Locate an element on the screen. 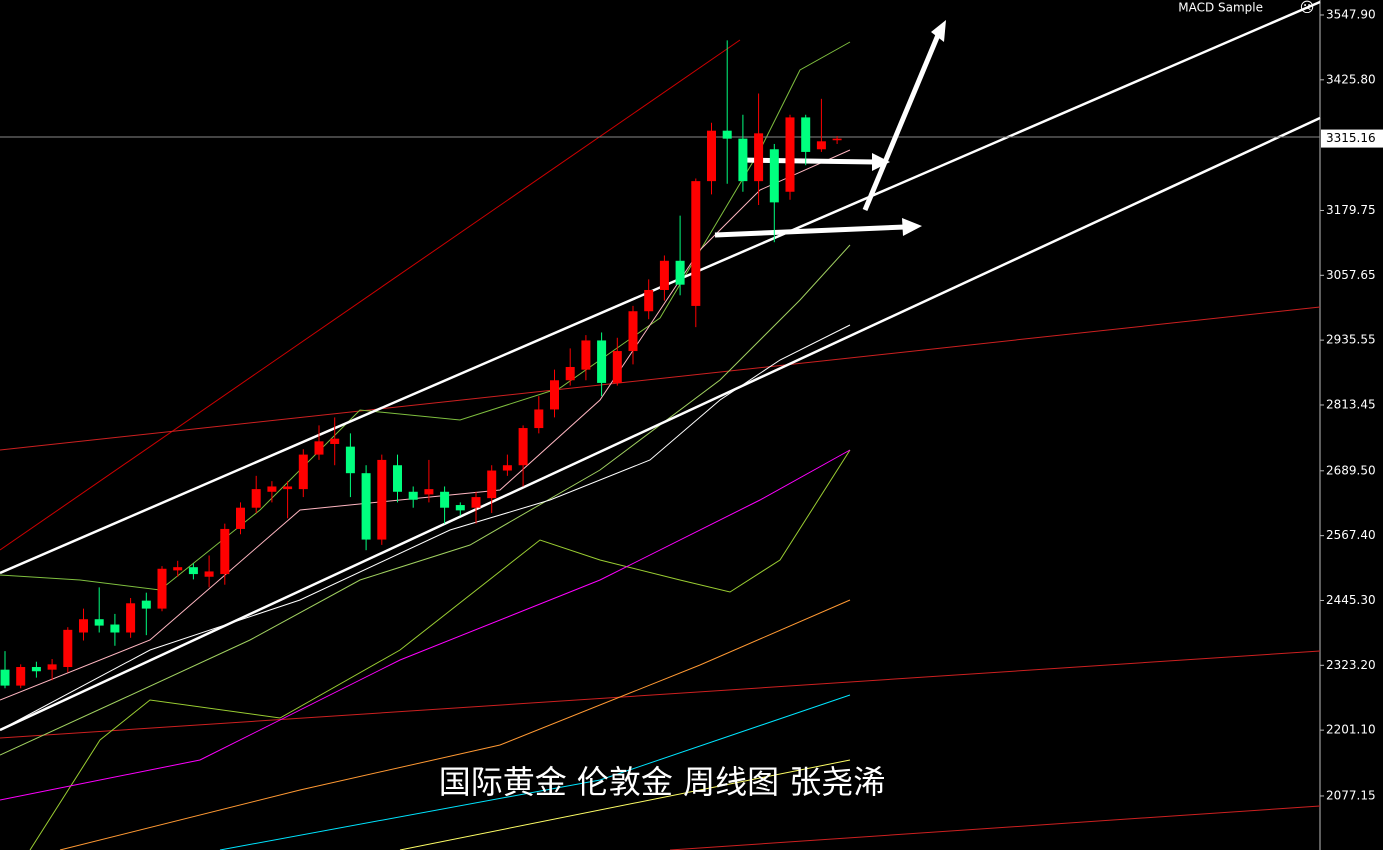 This screenshot has height=850, width=1383. y-tick-label: 2445.30 is located at coordinates (1351, 600).